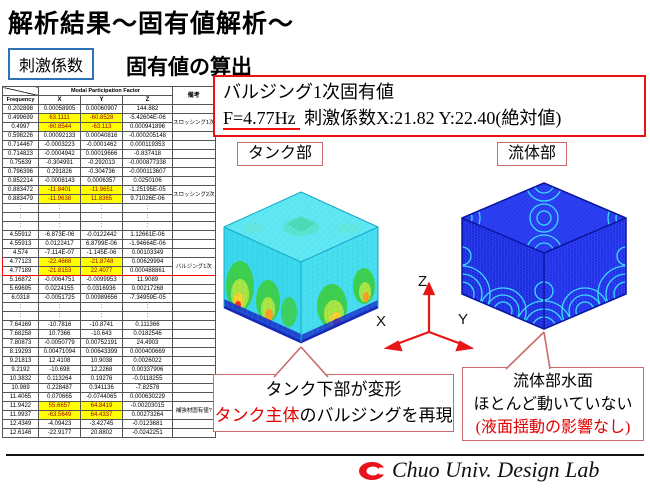  I want to click on table-row: 11.9422 55.6657 64.8419 -0.00203015 補強材固有値?, so click(109, 410).